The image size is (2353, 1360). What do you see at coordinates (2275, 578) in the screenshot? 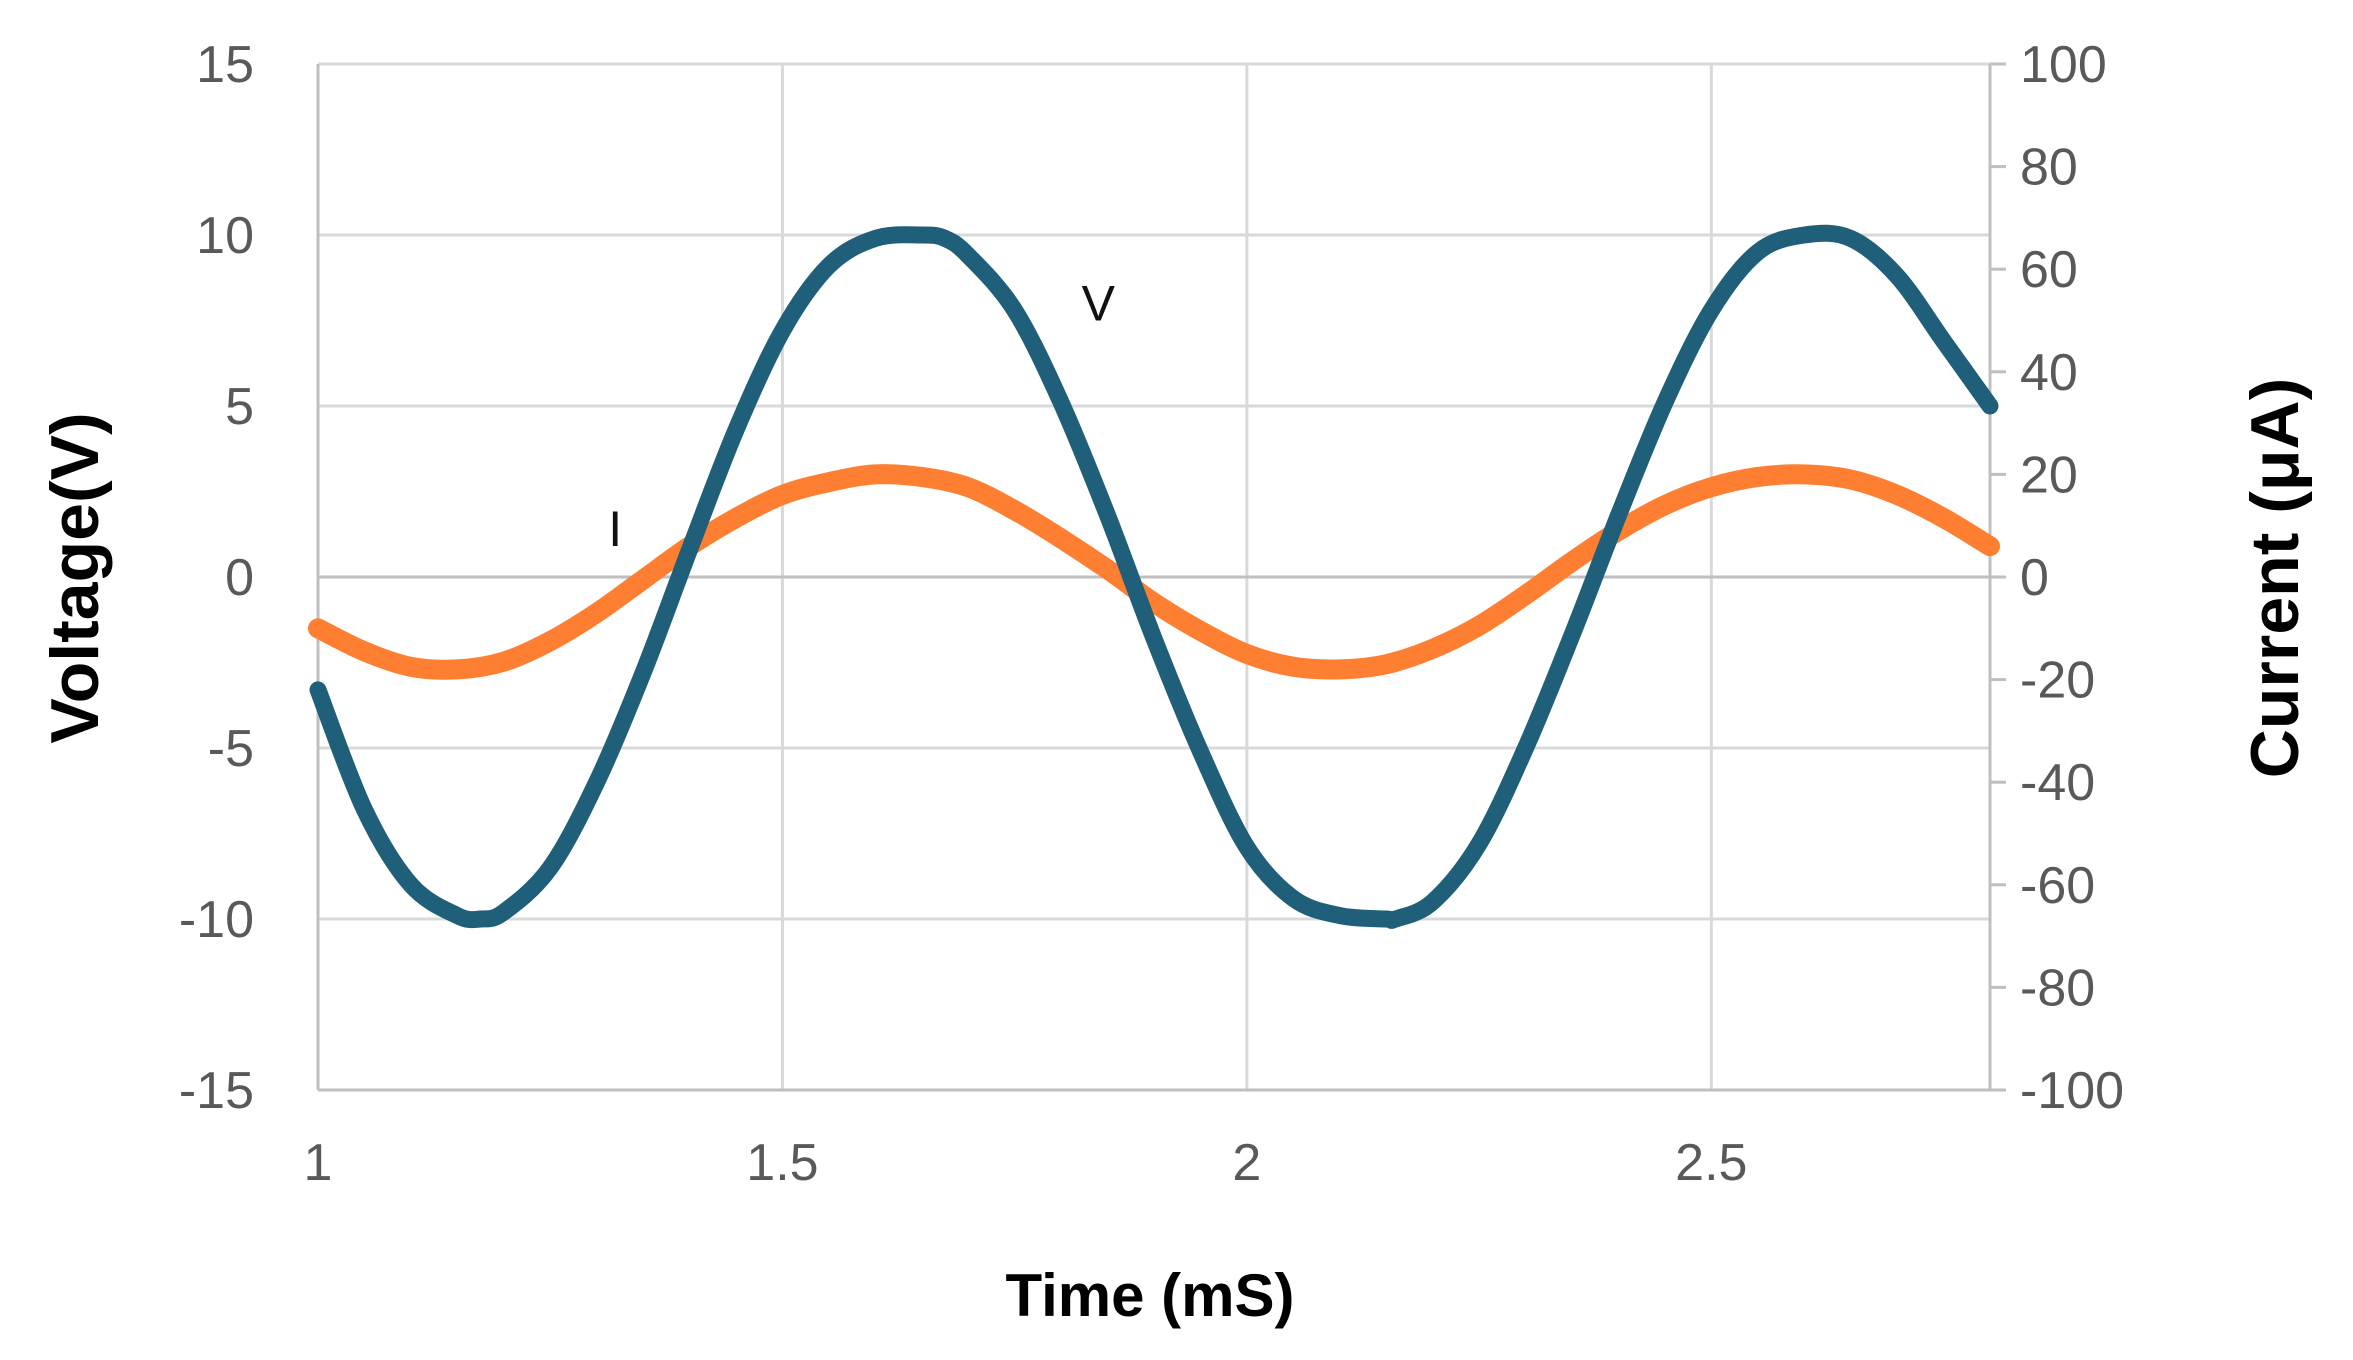
I see `y-right-axis-title: Current (μA)` at bounding box center [2275, 578].